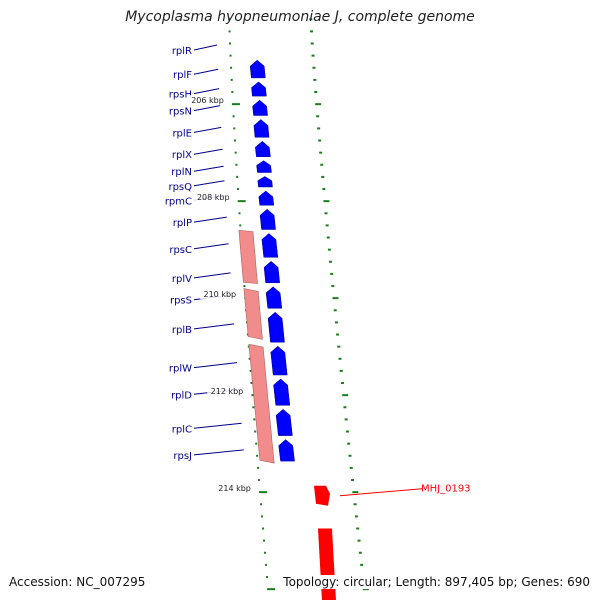 The image size is (600, 600). Describe the element at coordinates (257, 69) in the screenshot. I see `gene-arrow-rplF` at that location.